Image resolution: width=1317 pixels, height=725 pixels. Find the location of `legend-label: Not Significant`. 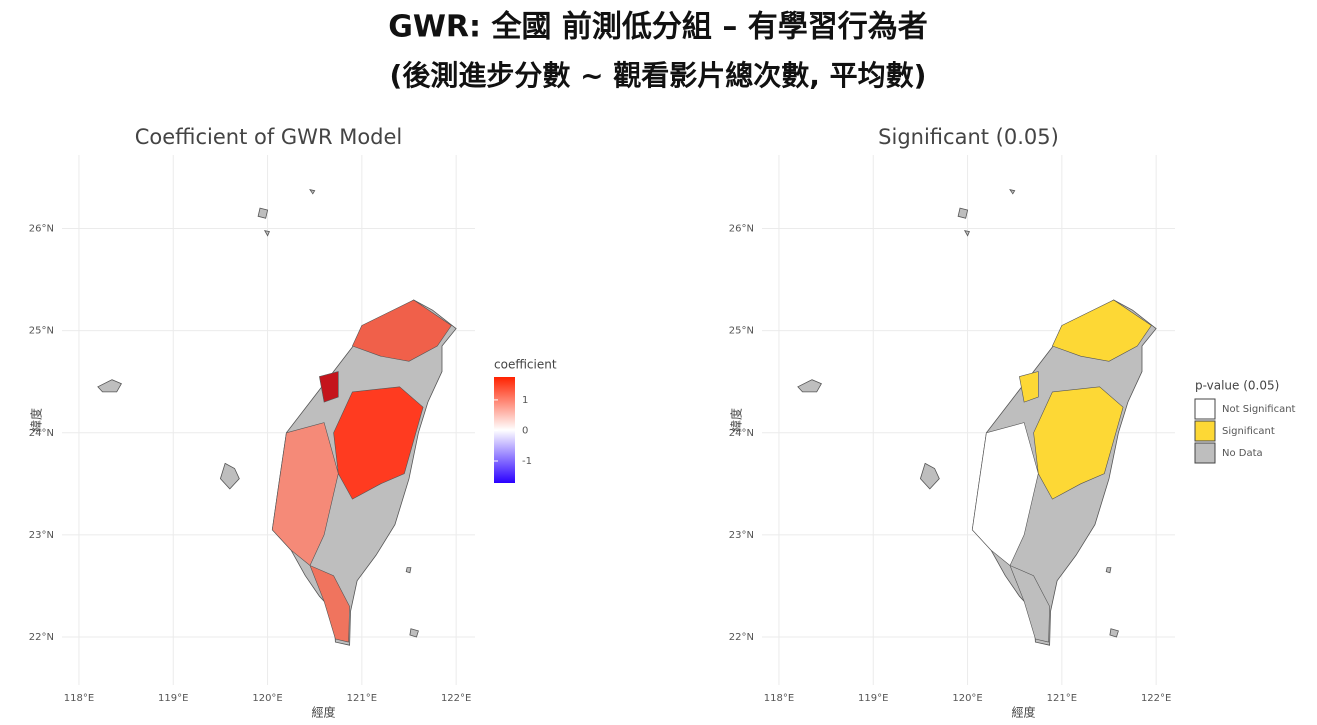

legend-label: Not Significant is located at coordinates (1259, 409).